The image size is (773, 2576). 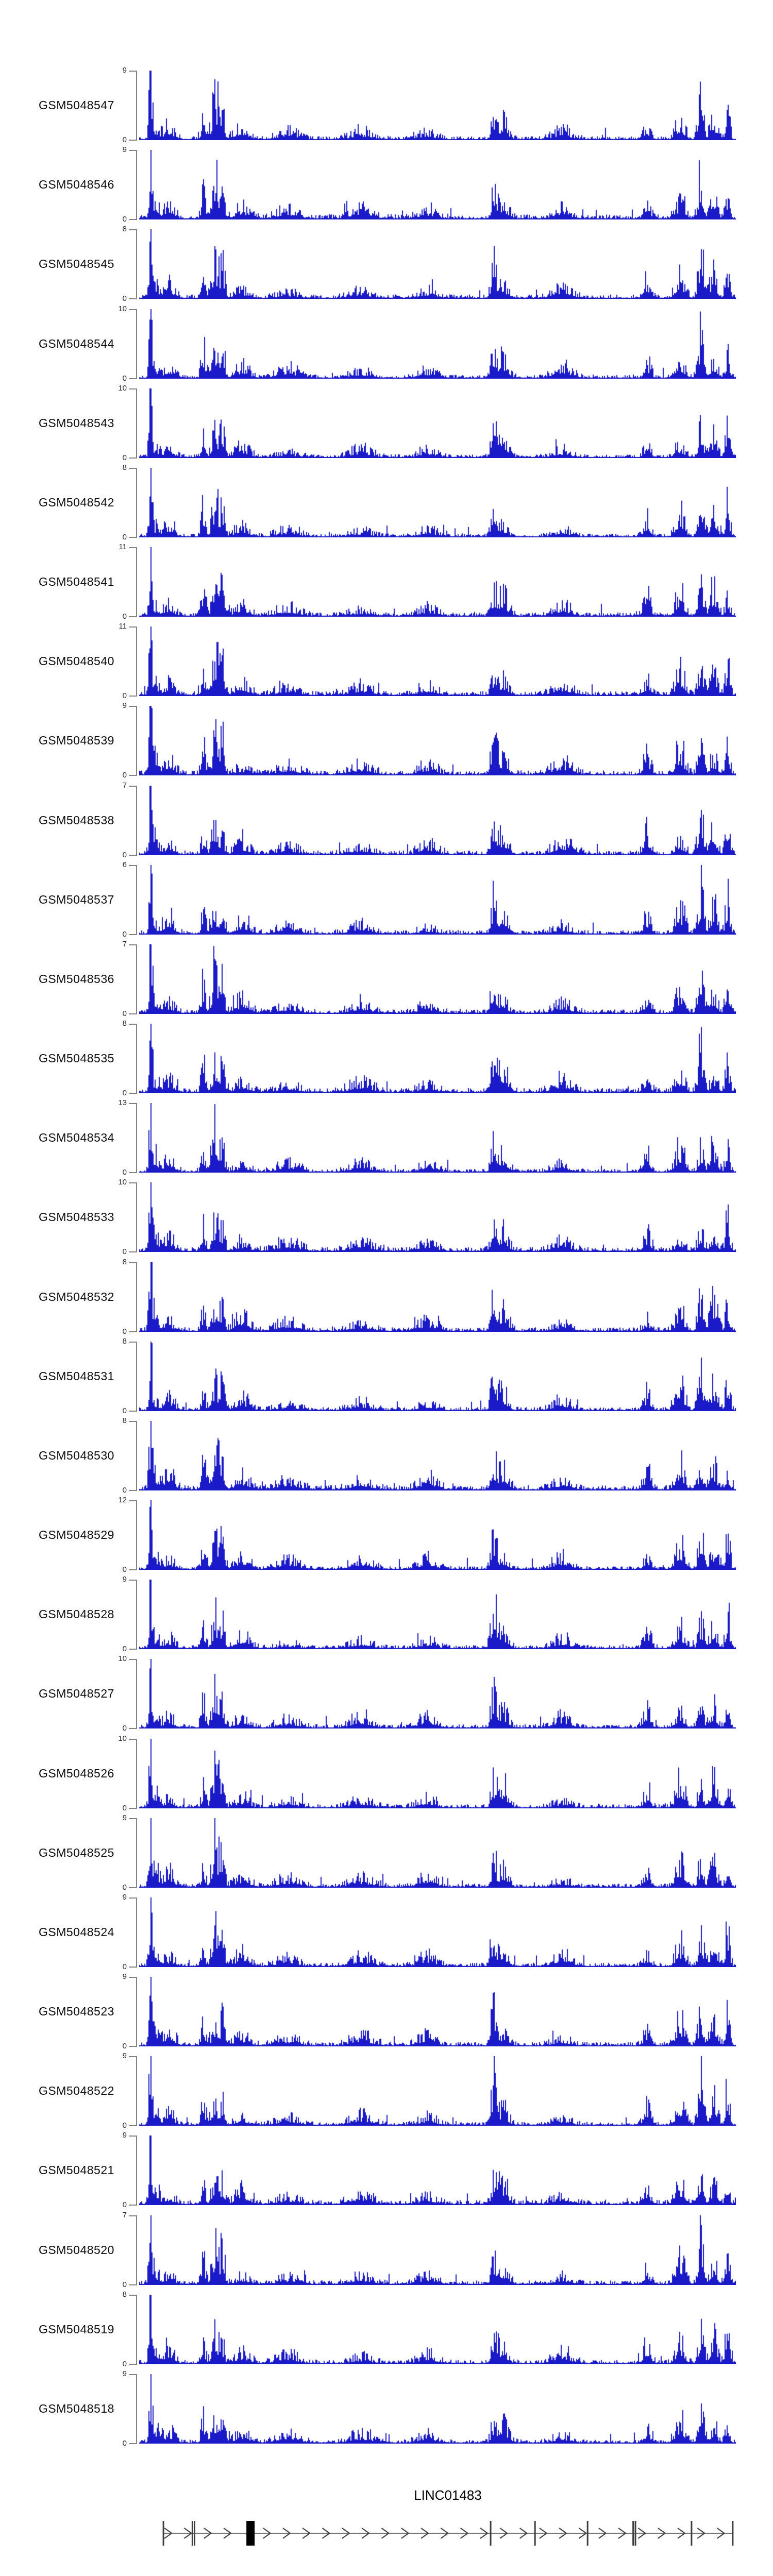 I want to click on track-label: GSM5048547, so click(x=76, y=105).